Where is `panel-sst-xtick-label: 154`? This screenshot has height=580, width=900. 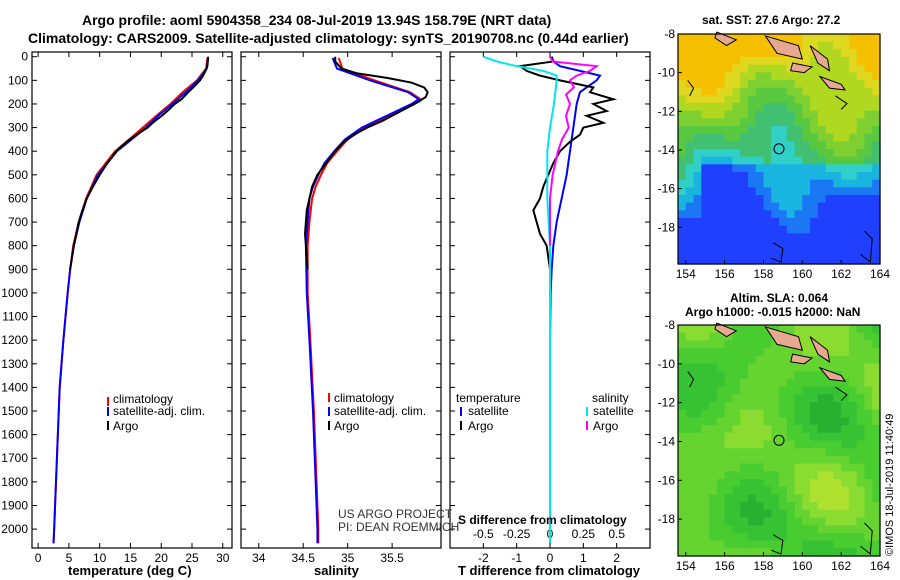 panel-sst-xtick-label: 154 is located at coordinates (686, 274).